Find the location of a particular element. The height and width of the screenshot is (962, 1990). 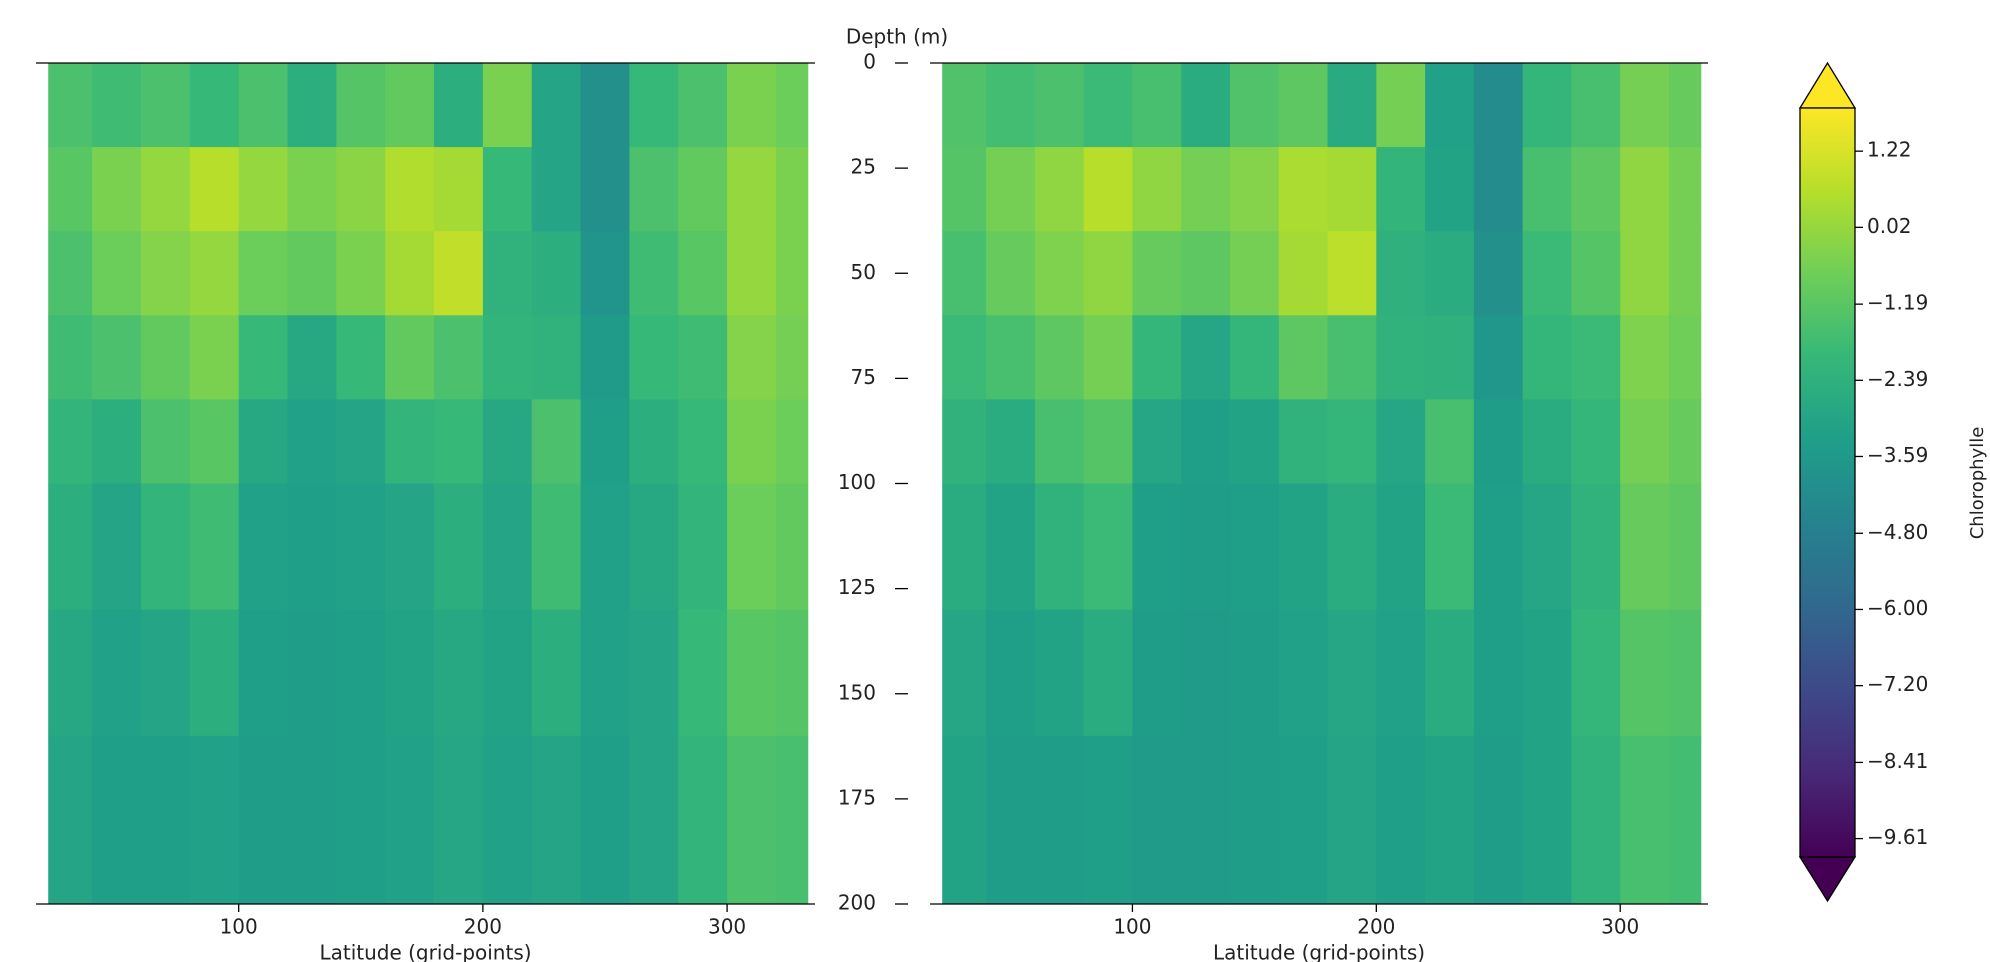

colorbar-tick-label: −9.61 is located at coordinates (1897, 837).